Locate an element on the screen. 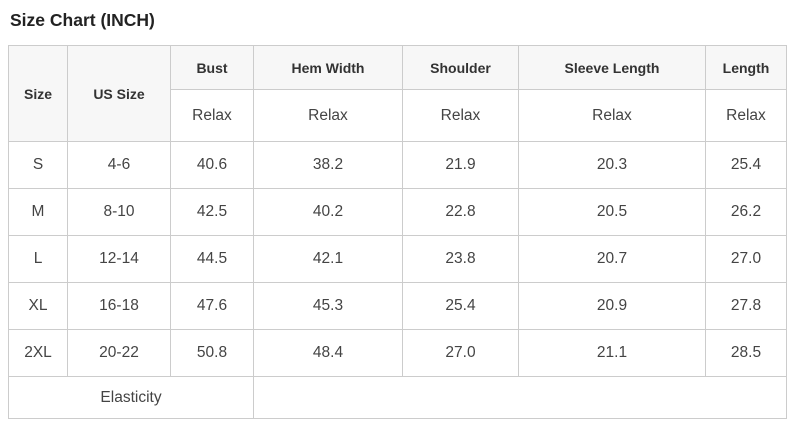  col-header-length: Length is located at coordinates (746, 67).